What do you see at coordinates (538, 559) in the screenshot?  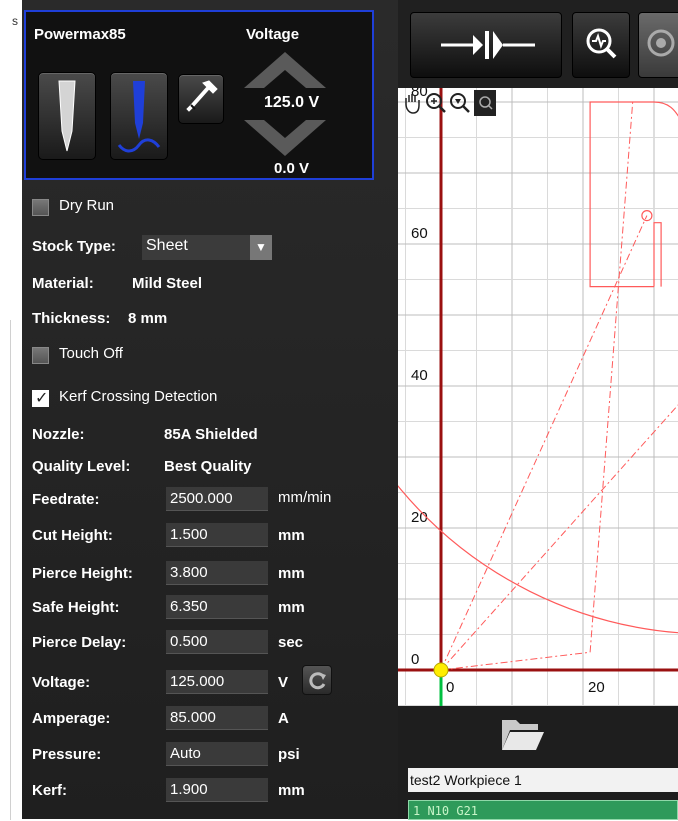 I see `part-arc` at bounding box center [538, 559].